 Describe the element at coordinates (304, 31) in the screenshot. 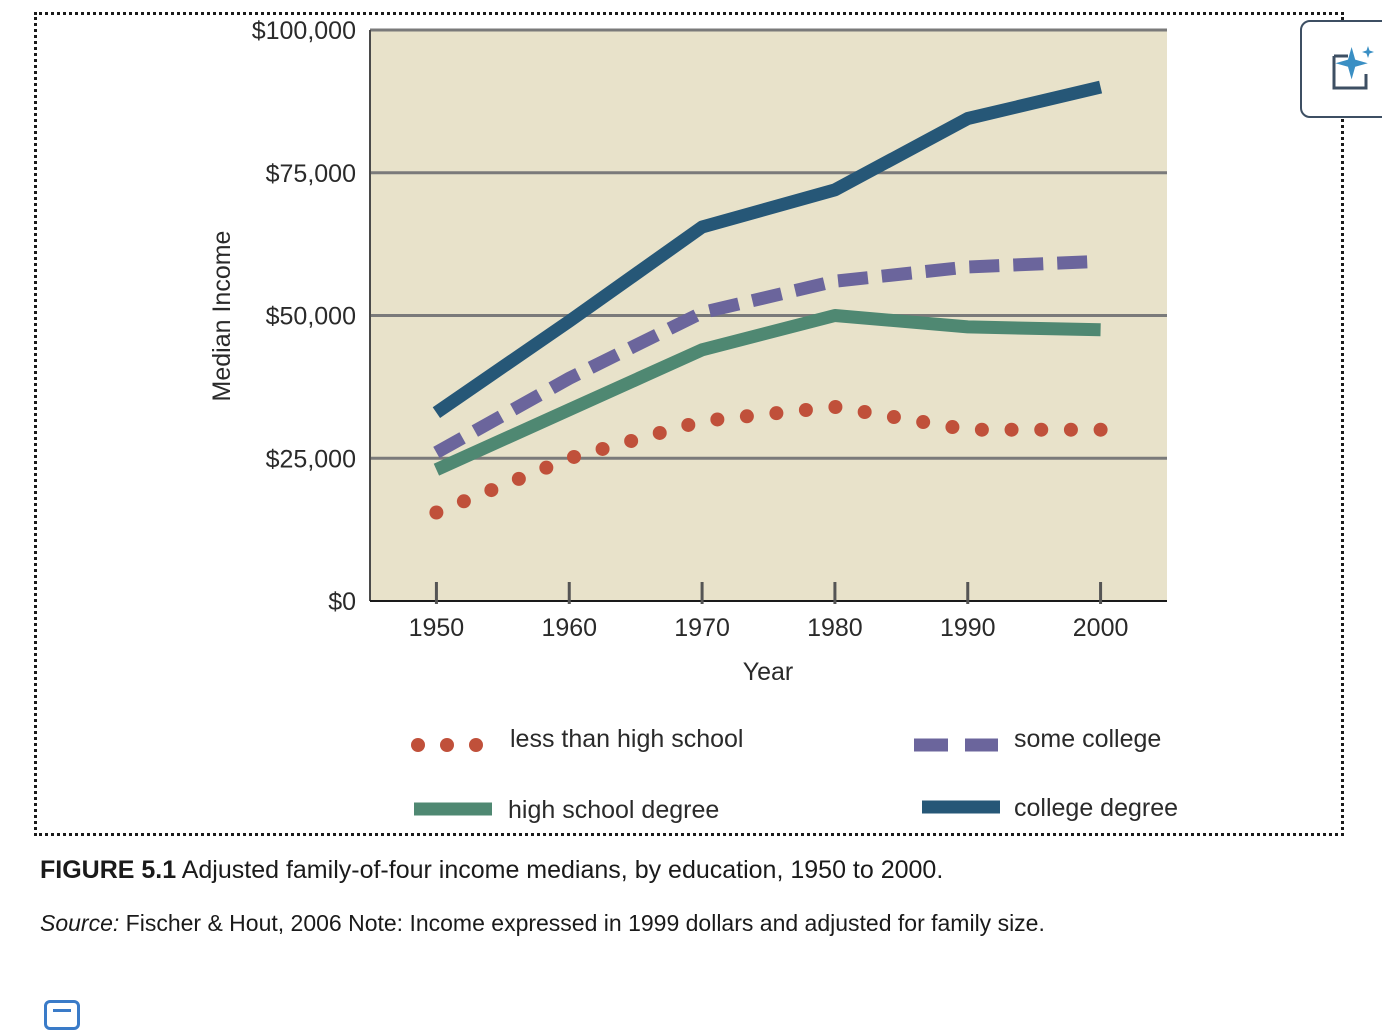

I see `y-tick-label: $100,000` at that location.